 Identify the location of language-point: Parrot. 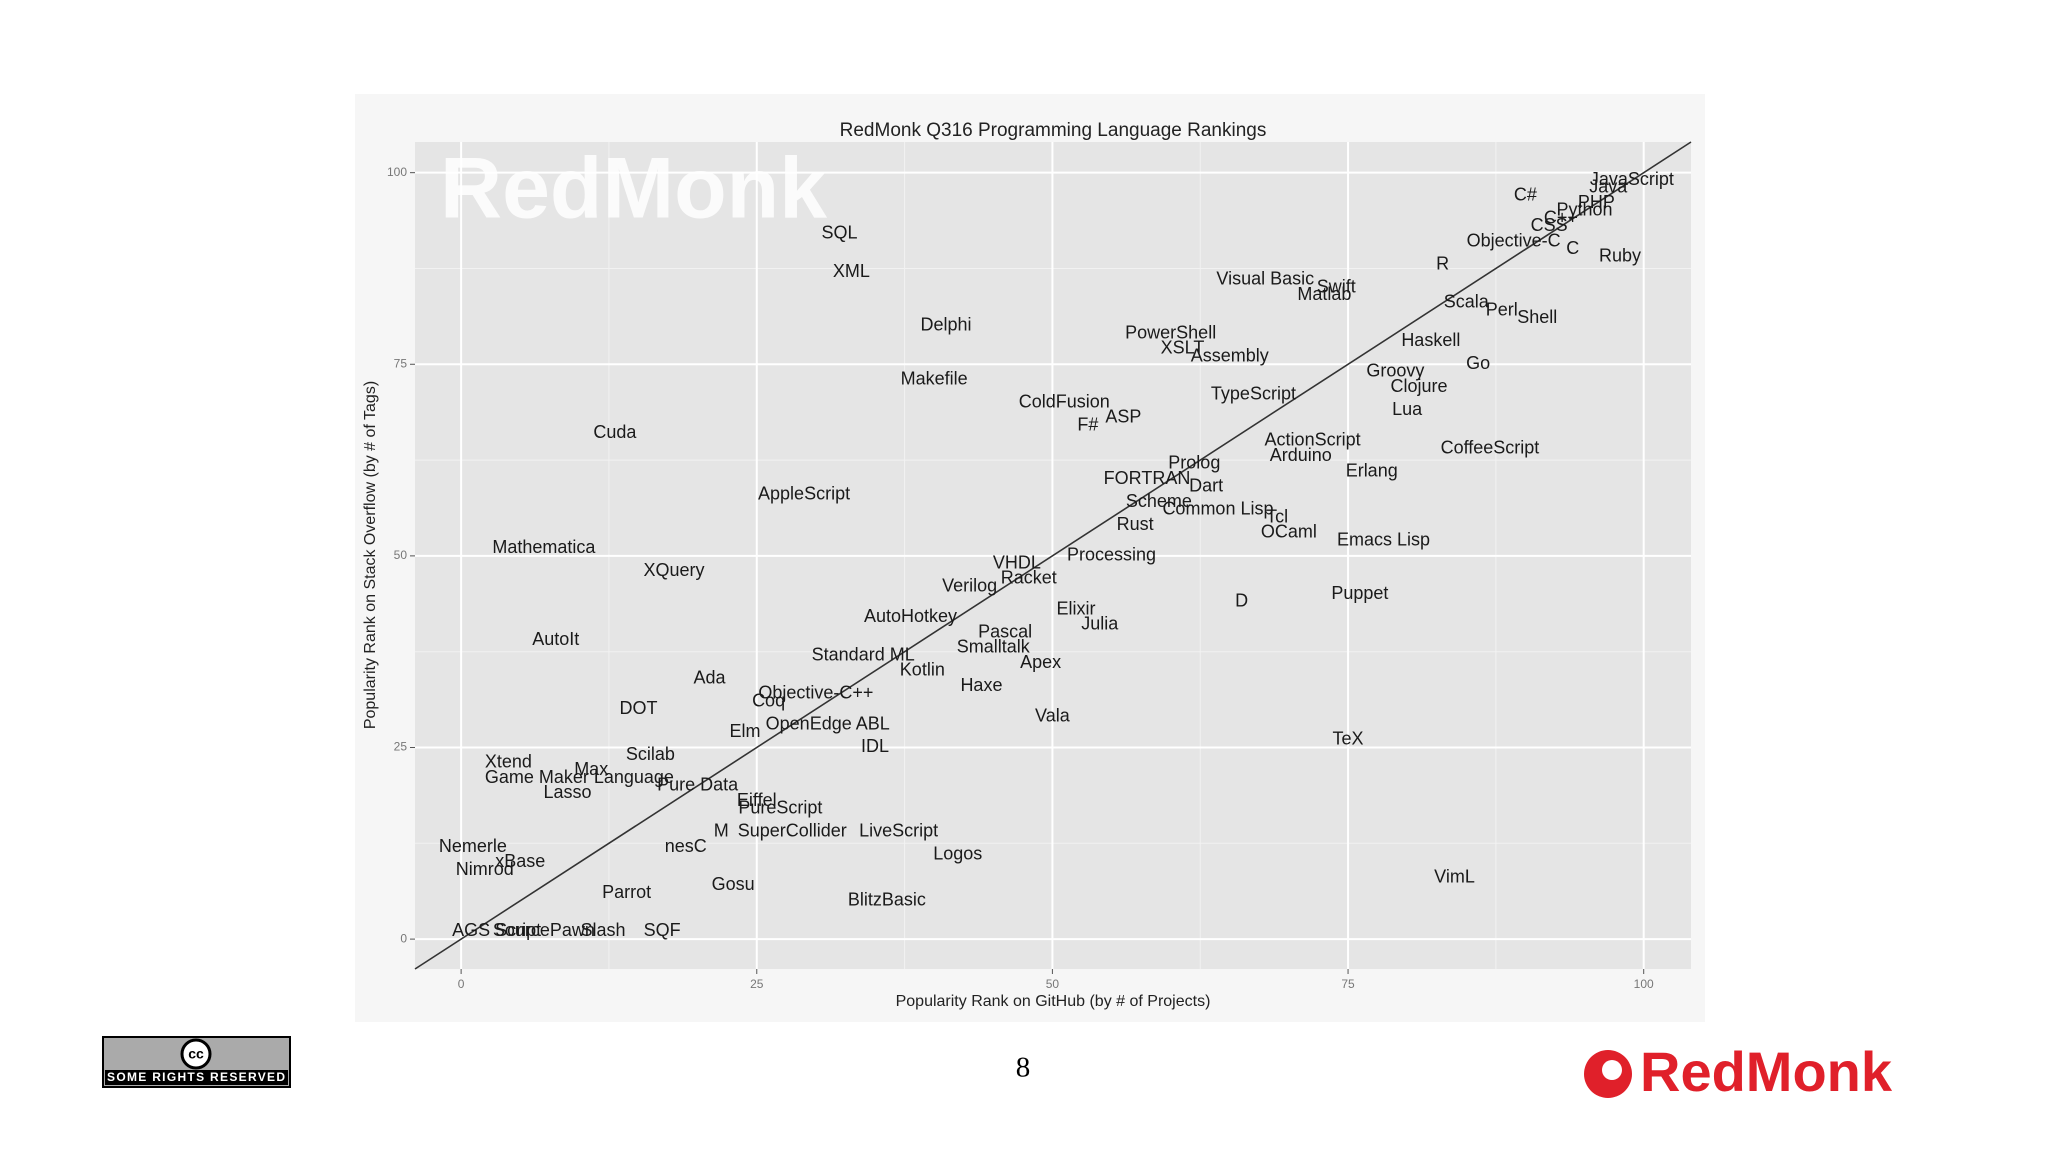
(626, 892).